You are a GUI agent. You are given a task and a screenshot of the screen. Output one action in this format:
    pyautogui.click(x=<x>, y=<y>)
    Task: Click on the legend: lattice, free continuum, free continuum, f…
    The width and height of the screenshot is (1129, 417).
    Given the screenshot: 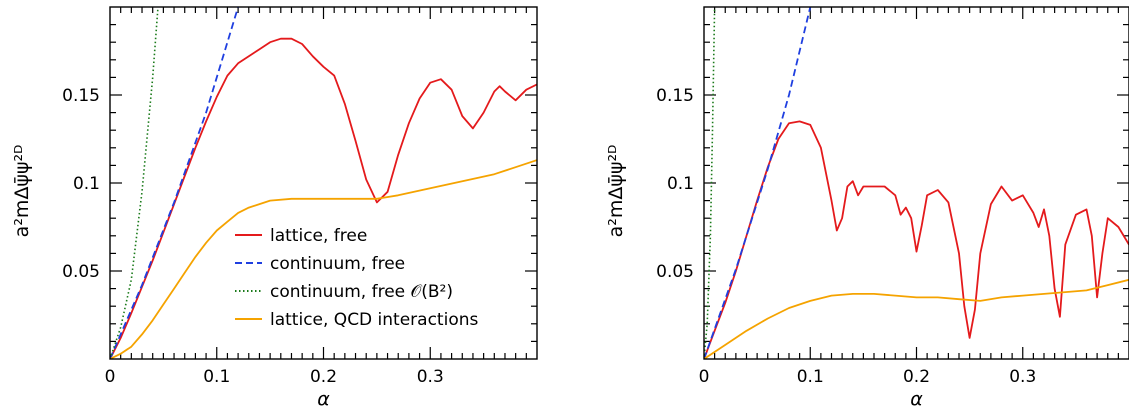 What is the action you would take?
    pyautogui.click(x=356, y=278)
    